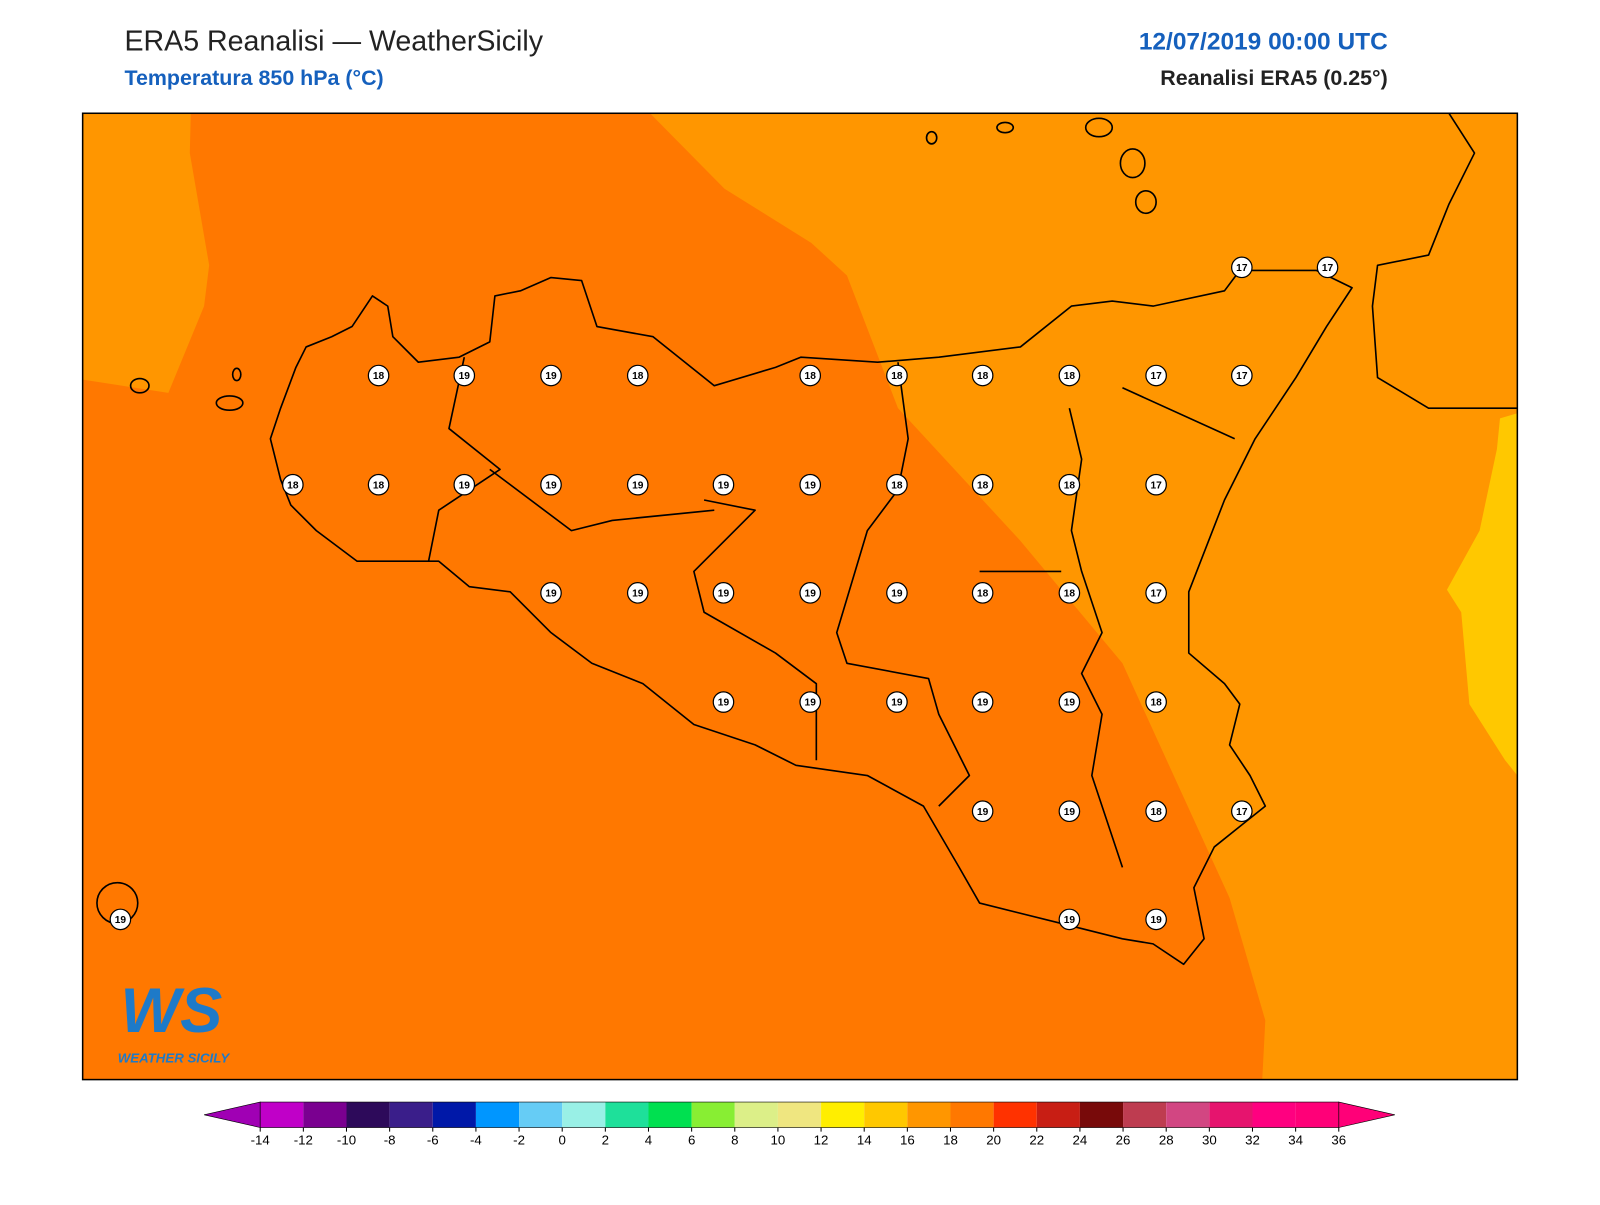 The height and width of the screenshot is (1205, 1600). Describe the element at coordinates (1338, 1139) in the screenshot. I see `colorbar-tick-label: 36` at that location.